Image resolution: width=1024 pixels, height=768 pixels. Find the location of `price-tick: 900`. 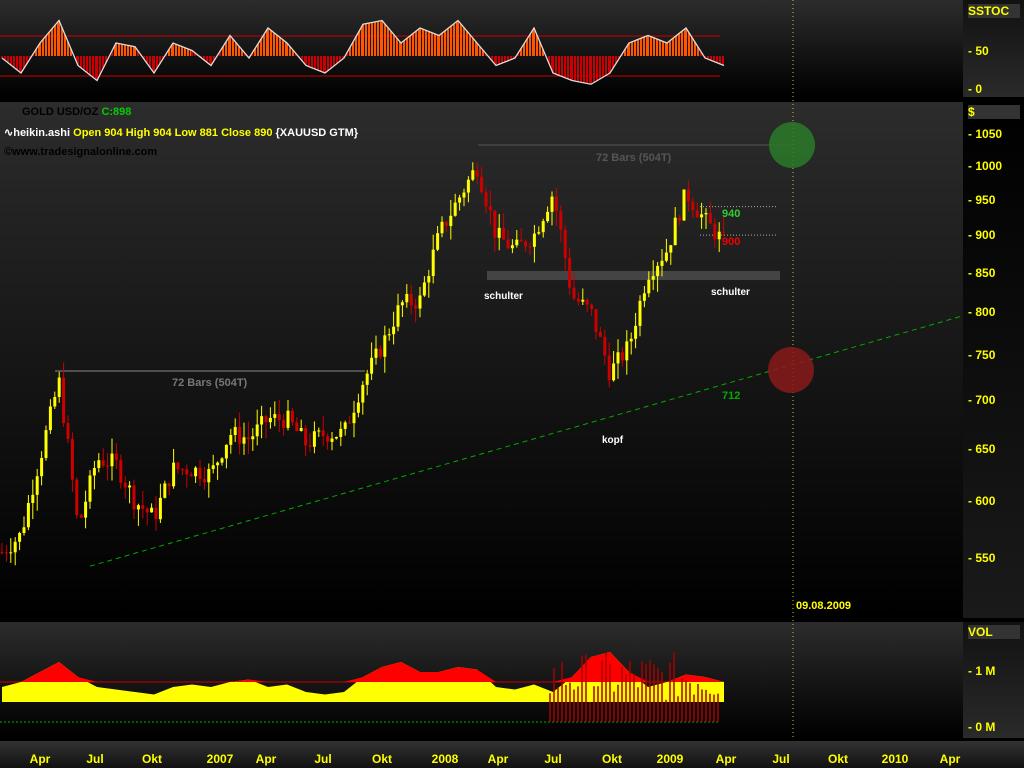

price-tick: 900 is located at coordinates (981, 235).